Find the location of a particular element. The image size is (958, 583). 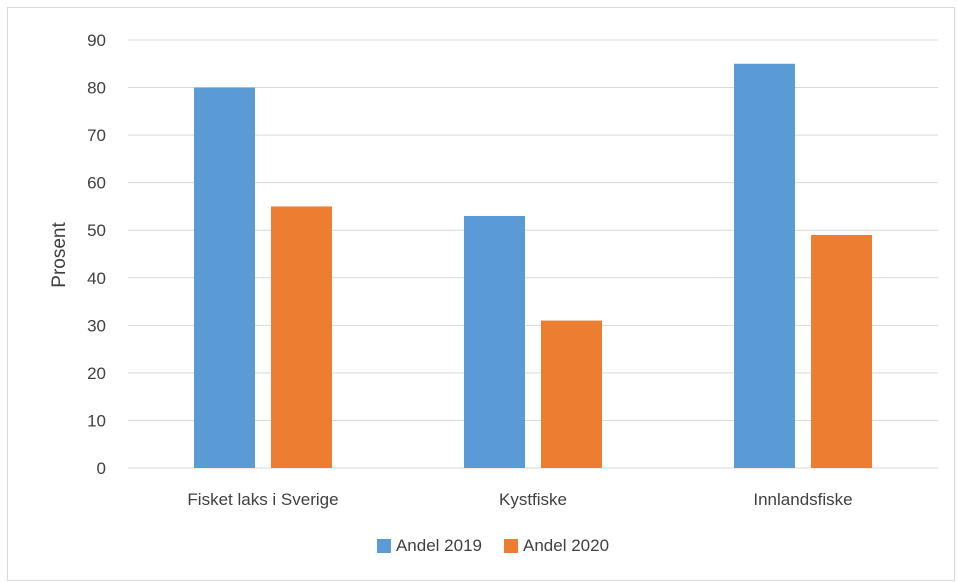

legend-label: Andel 2020 is located at coordinates (566, 545).